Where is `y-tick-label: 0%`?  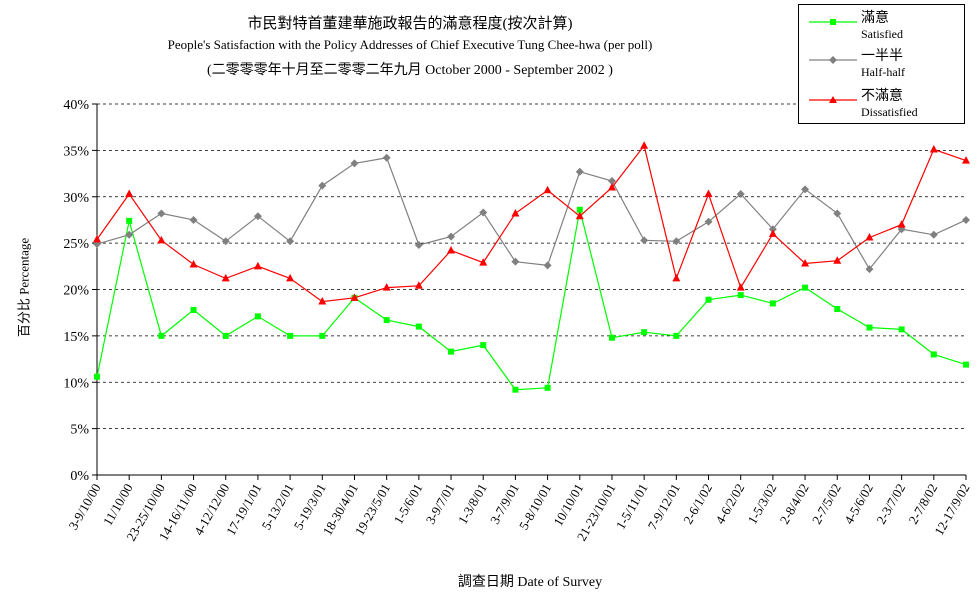
y-tick-label: 0% is located at coordinates (79, 476).